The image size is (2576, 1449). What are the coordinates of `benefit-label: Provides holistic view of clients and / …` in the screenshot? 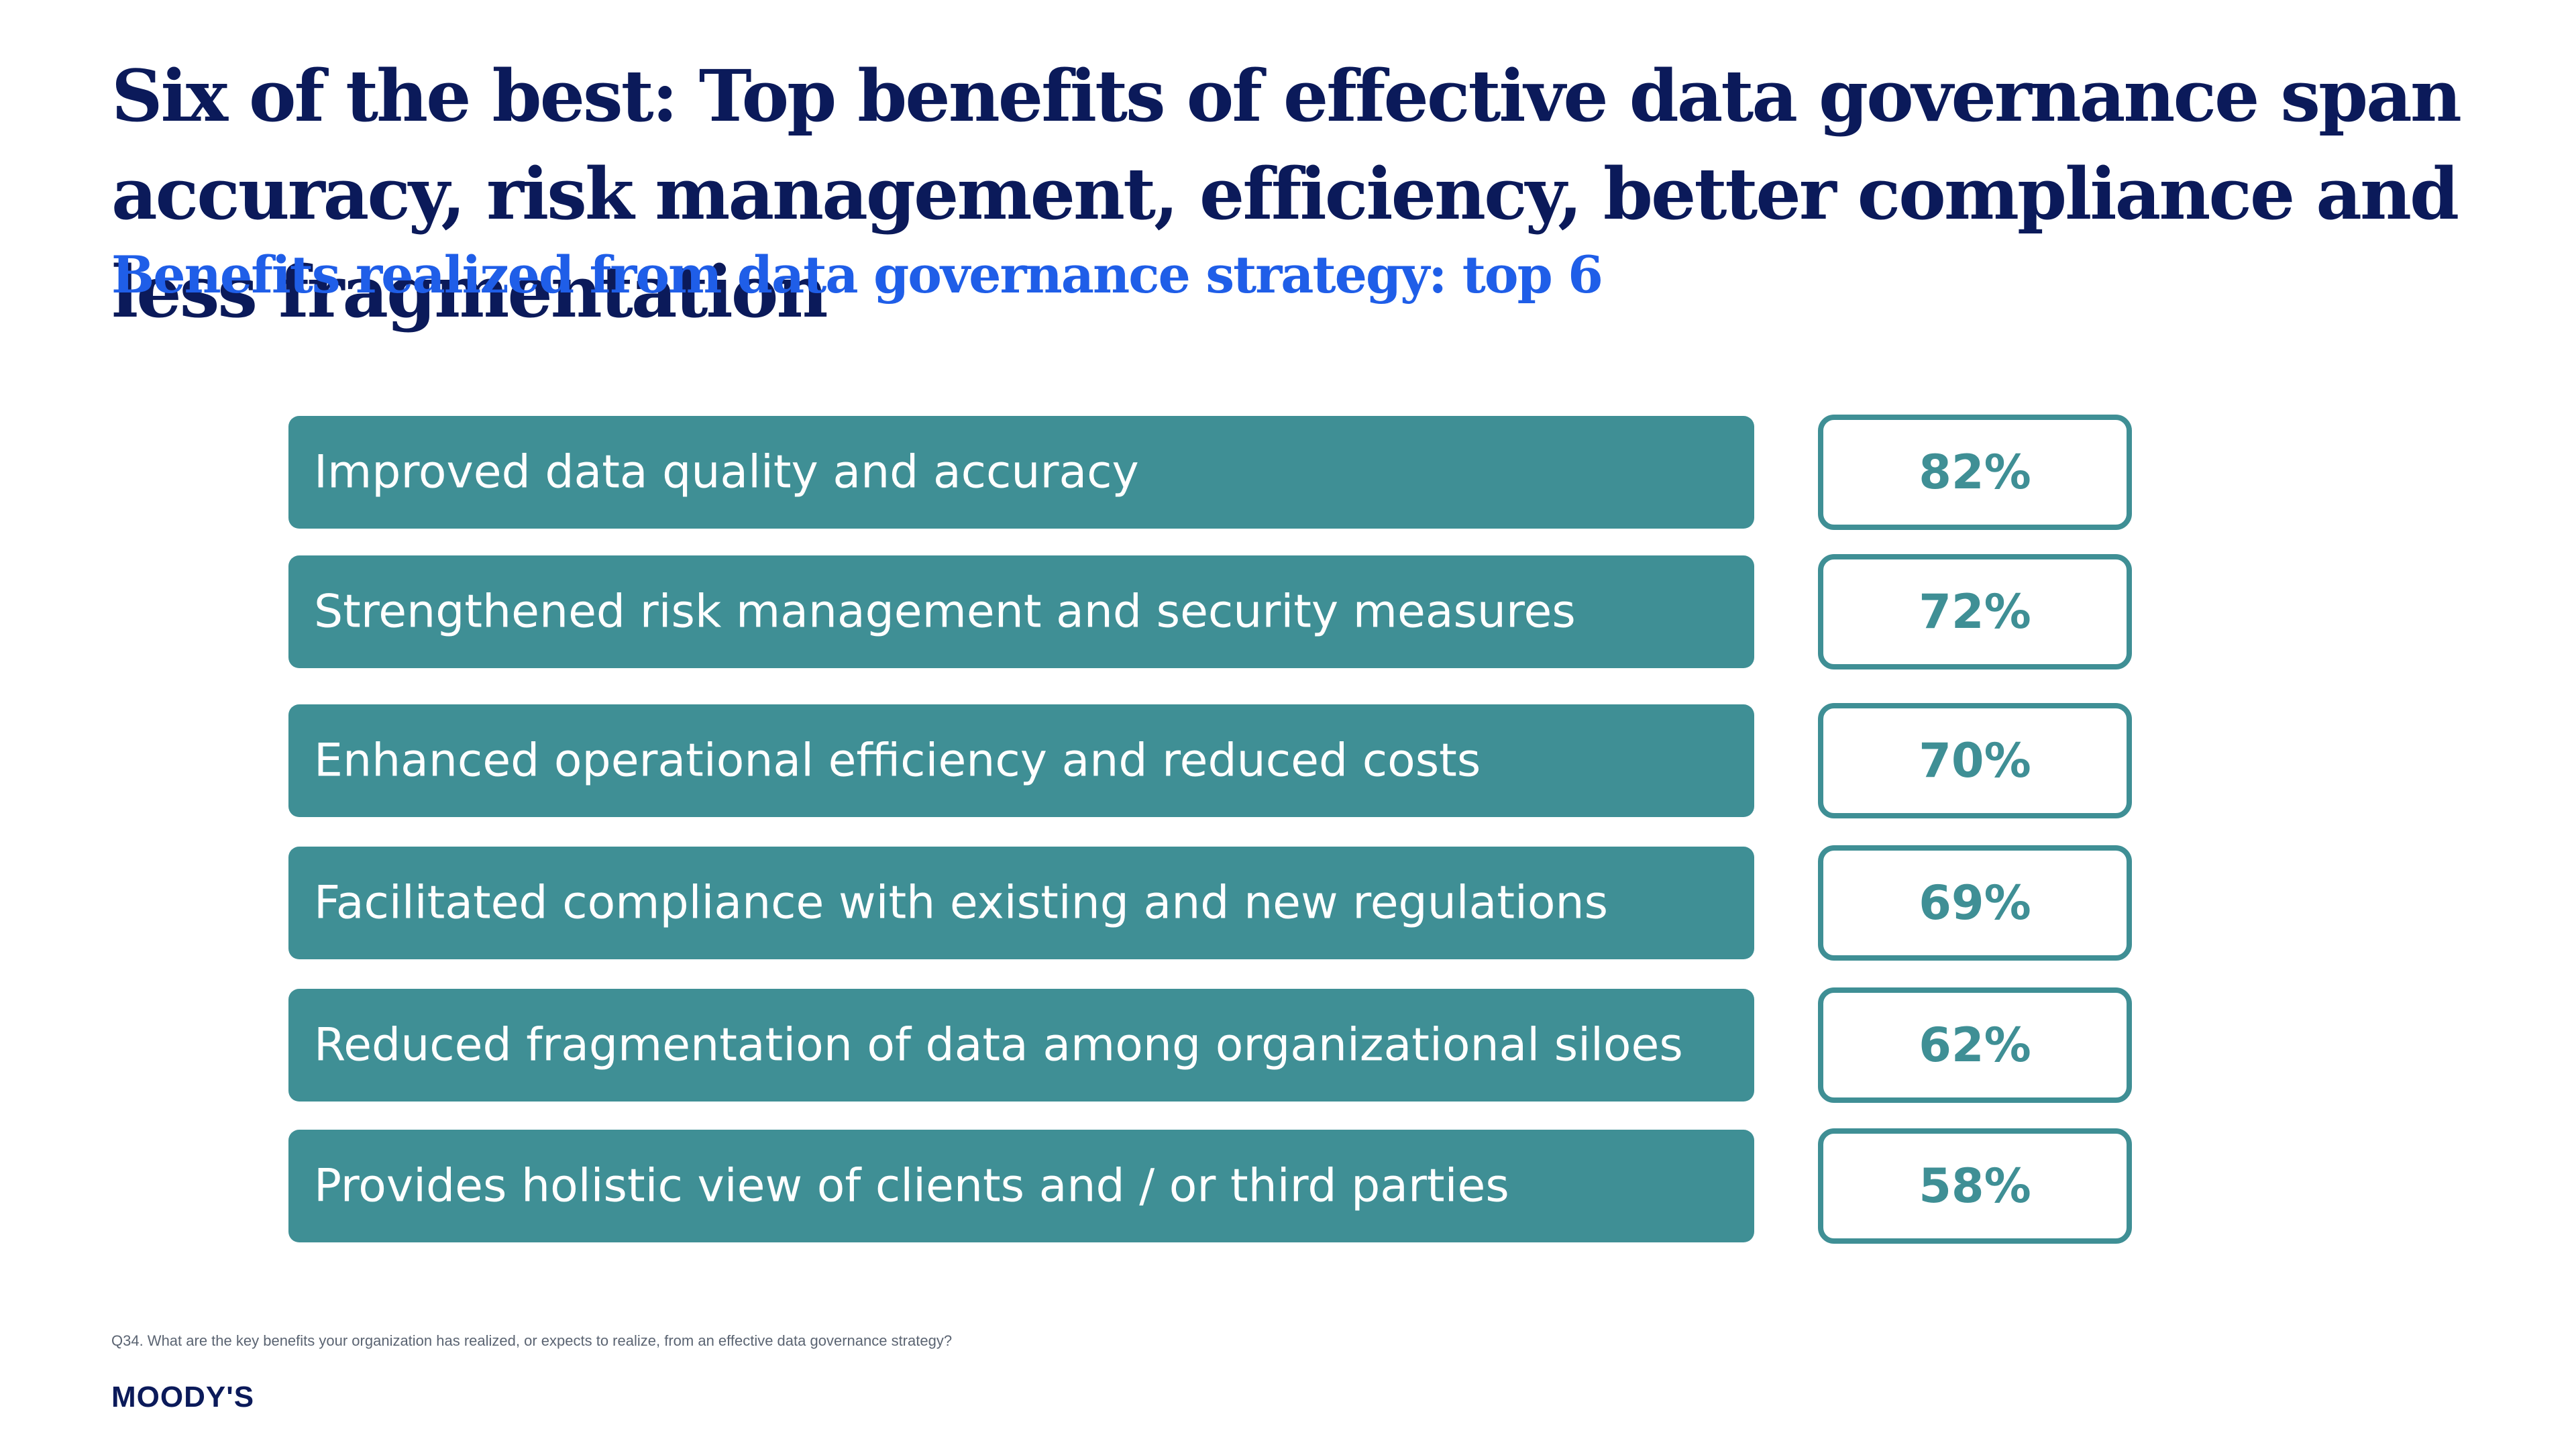 It's located at (911, 1186).